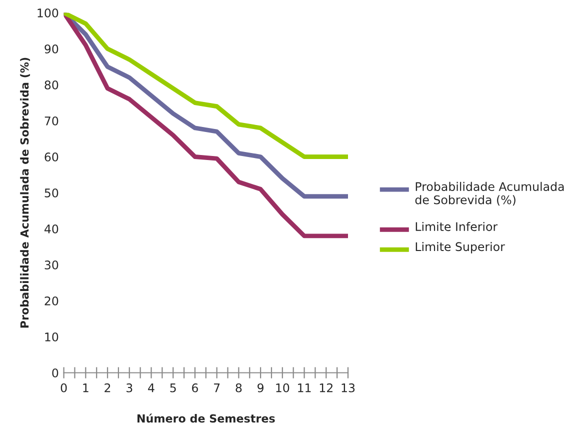  I want to click on x-tick-label: 1, so click(85, 388).